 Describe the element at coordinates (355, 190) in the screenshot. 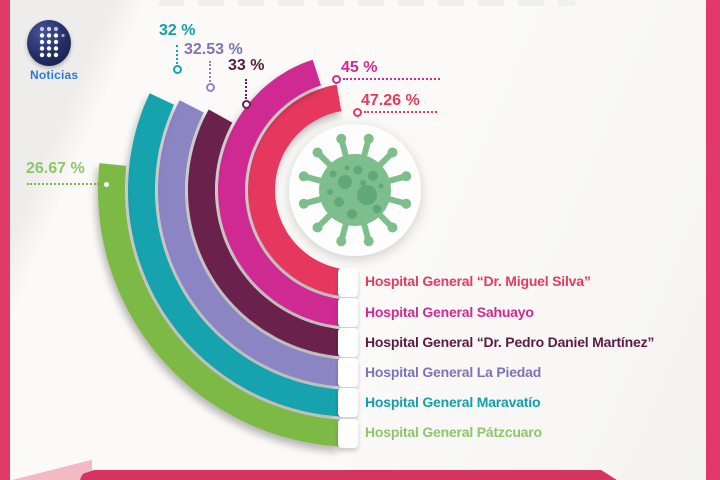

I see `coronavirus-icon` at that location.